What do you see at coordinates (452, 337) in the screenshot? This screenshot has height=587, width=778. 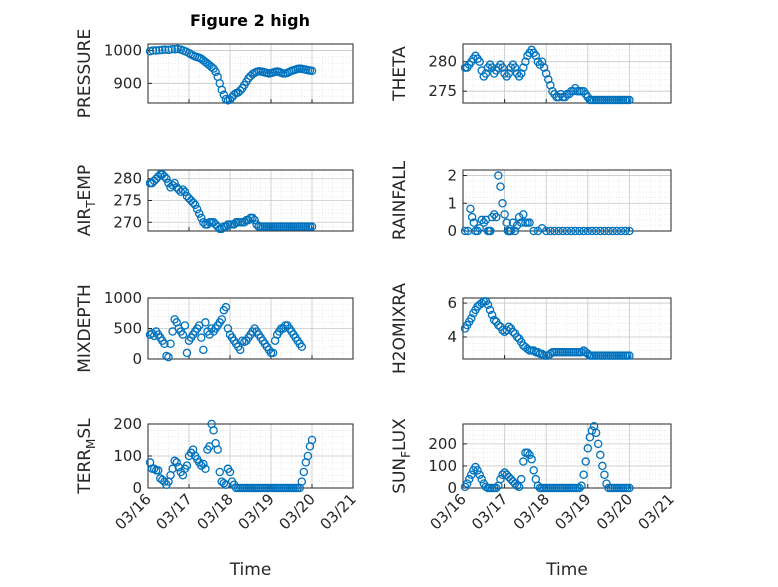 I see `y-tick-label: 4` at bounding box center [452, 337].